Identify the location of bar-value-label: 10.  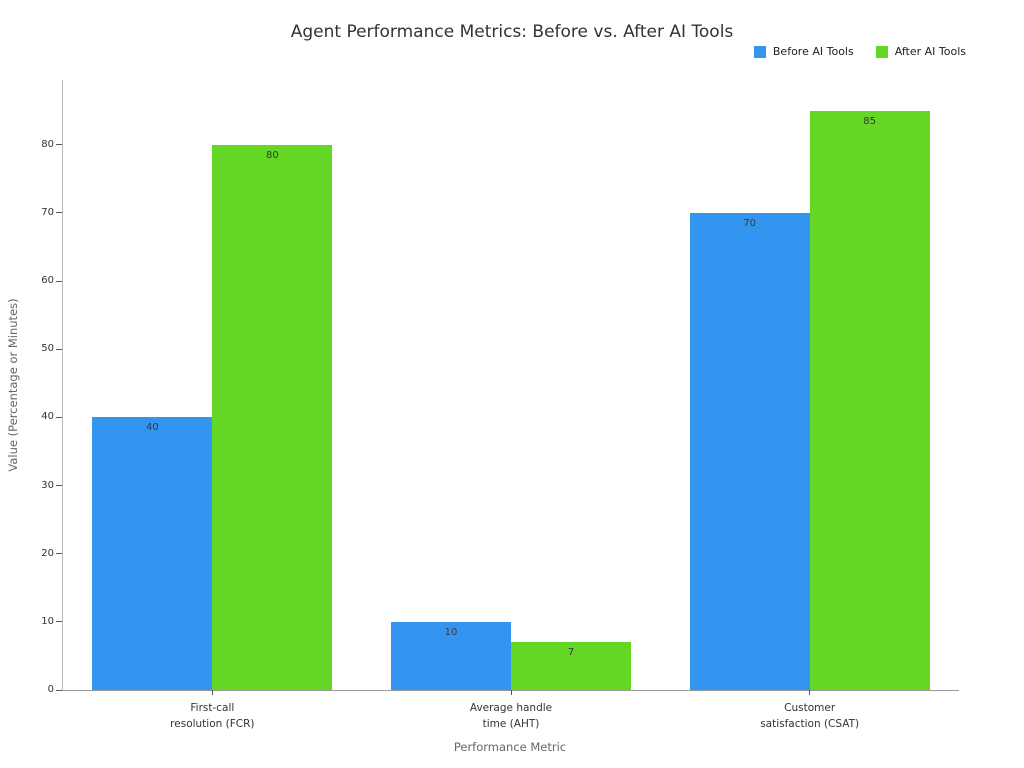
(451, 632).